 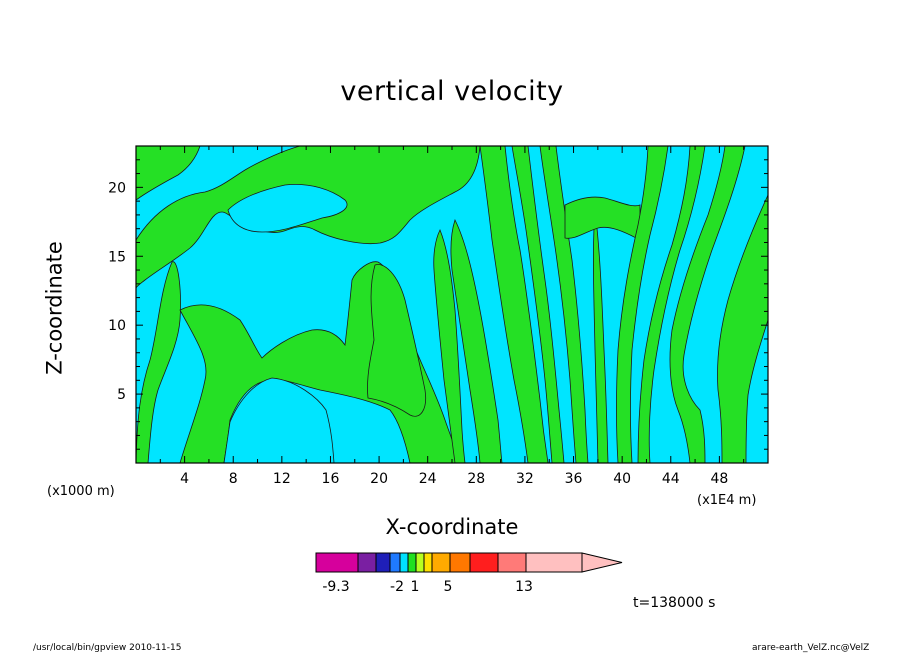 What do you see at coordinates (379, 479) in the screenshot?
I see `x-tick-label: 20` at bounding box center [379, 479].